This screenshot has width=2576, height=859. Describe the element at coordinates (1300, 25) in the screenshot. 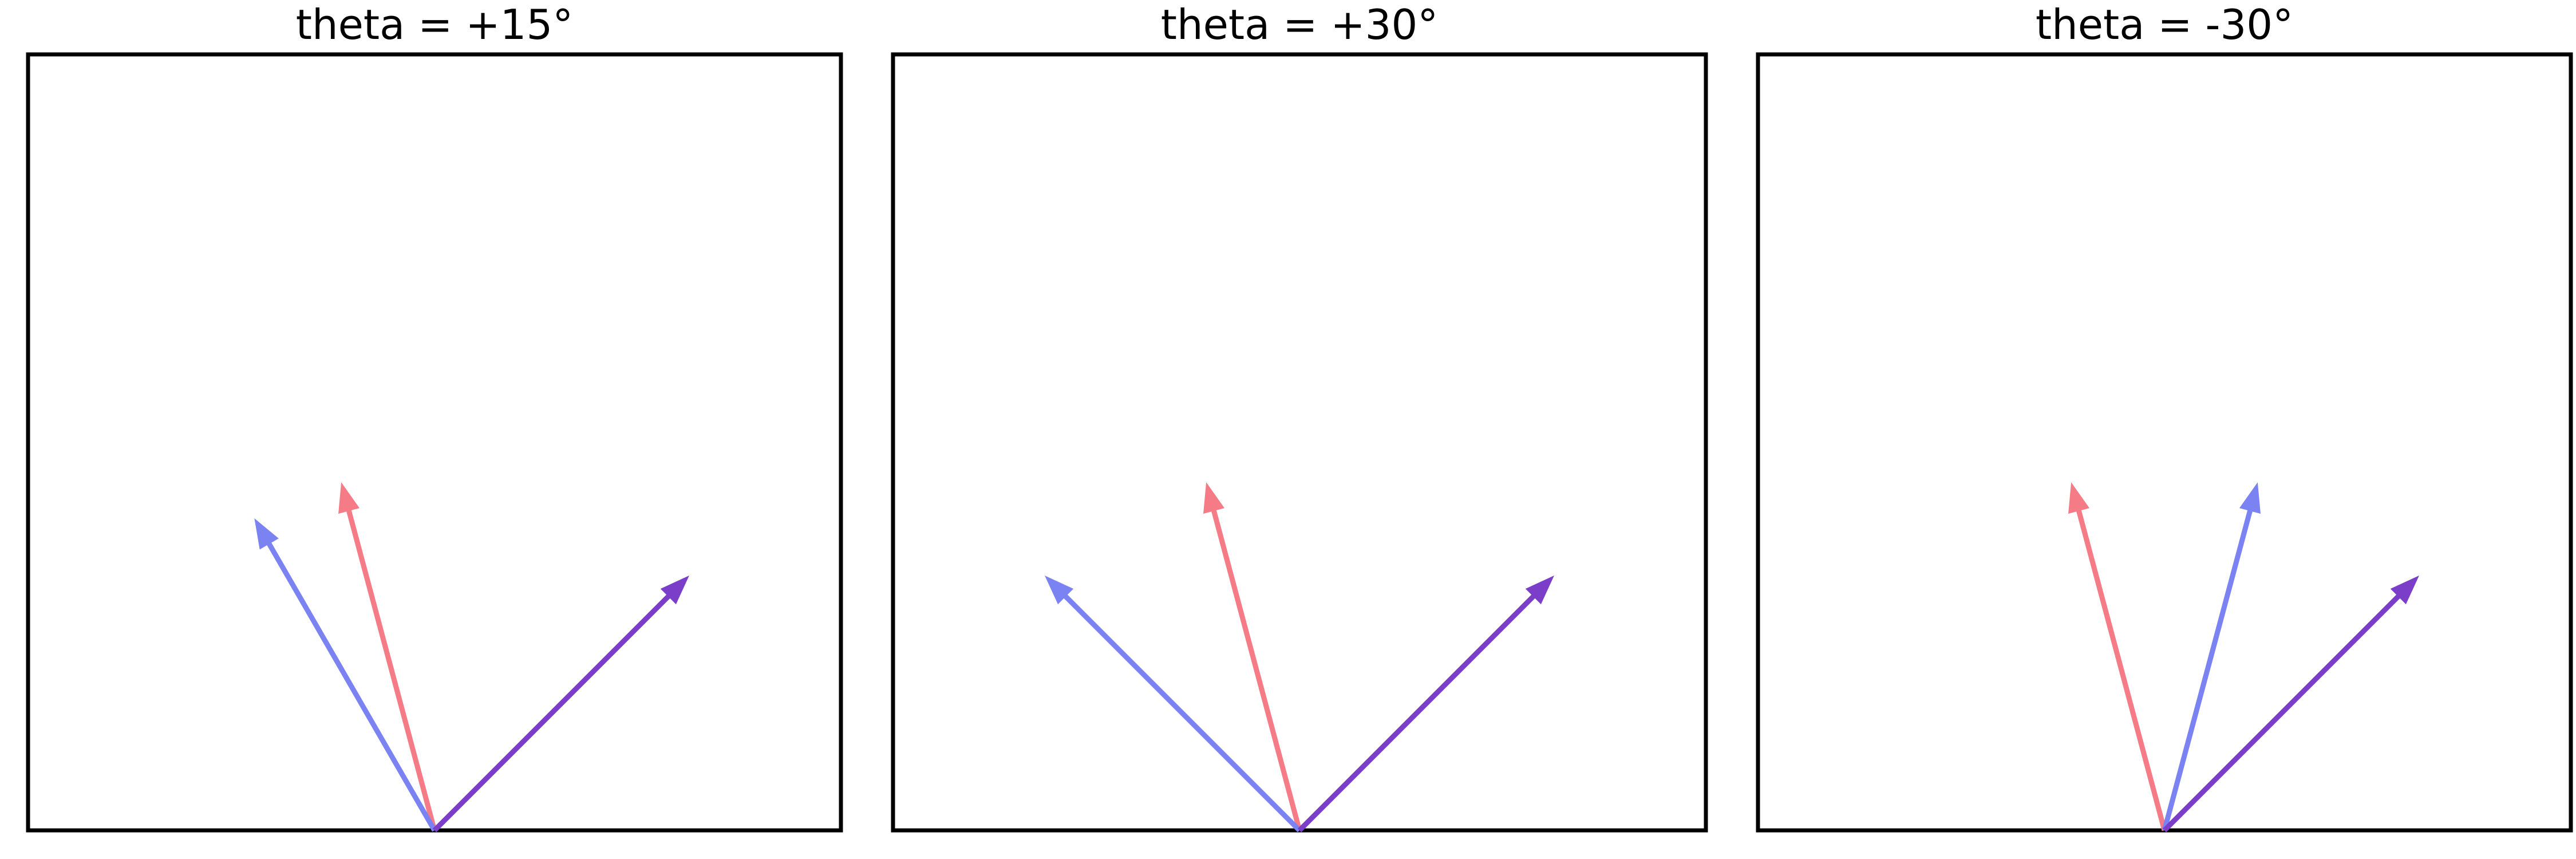

I see `panel-title: theta = +30°` at that location.